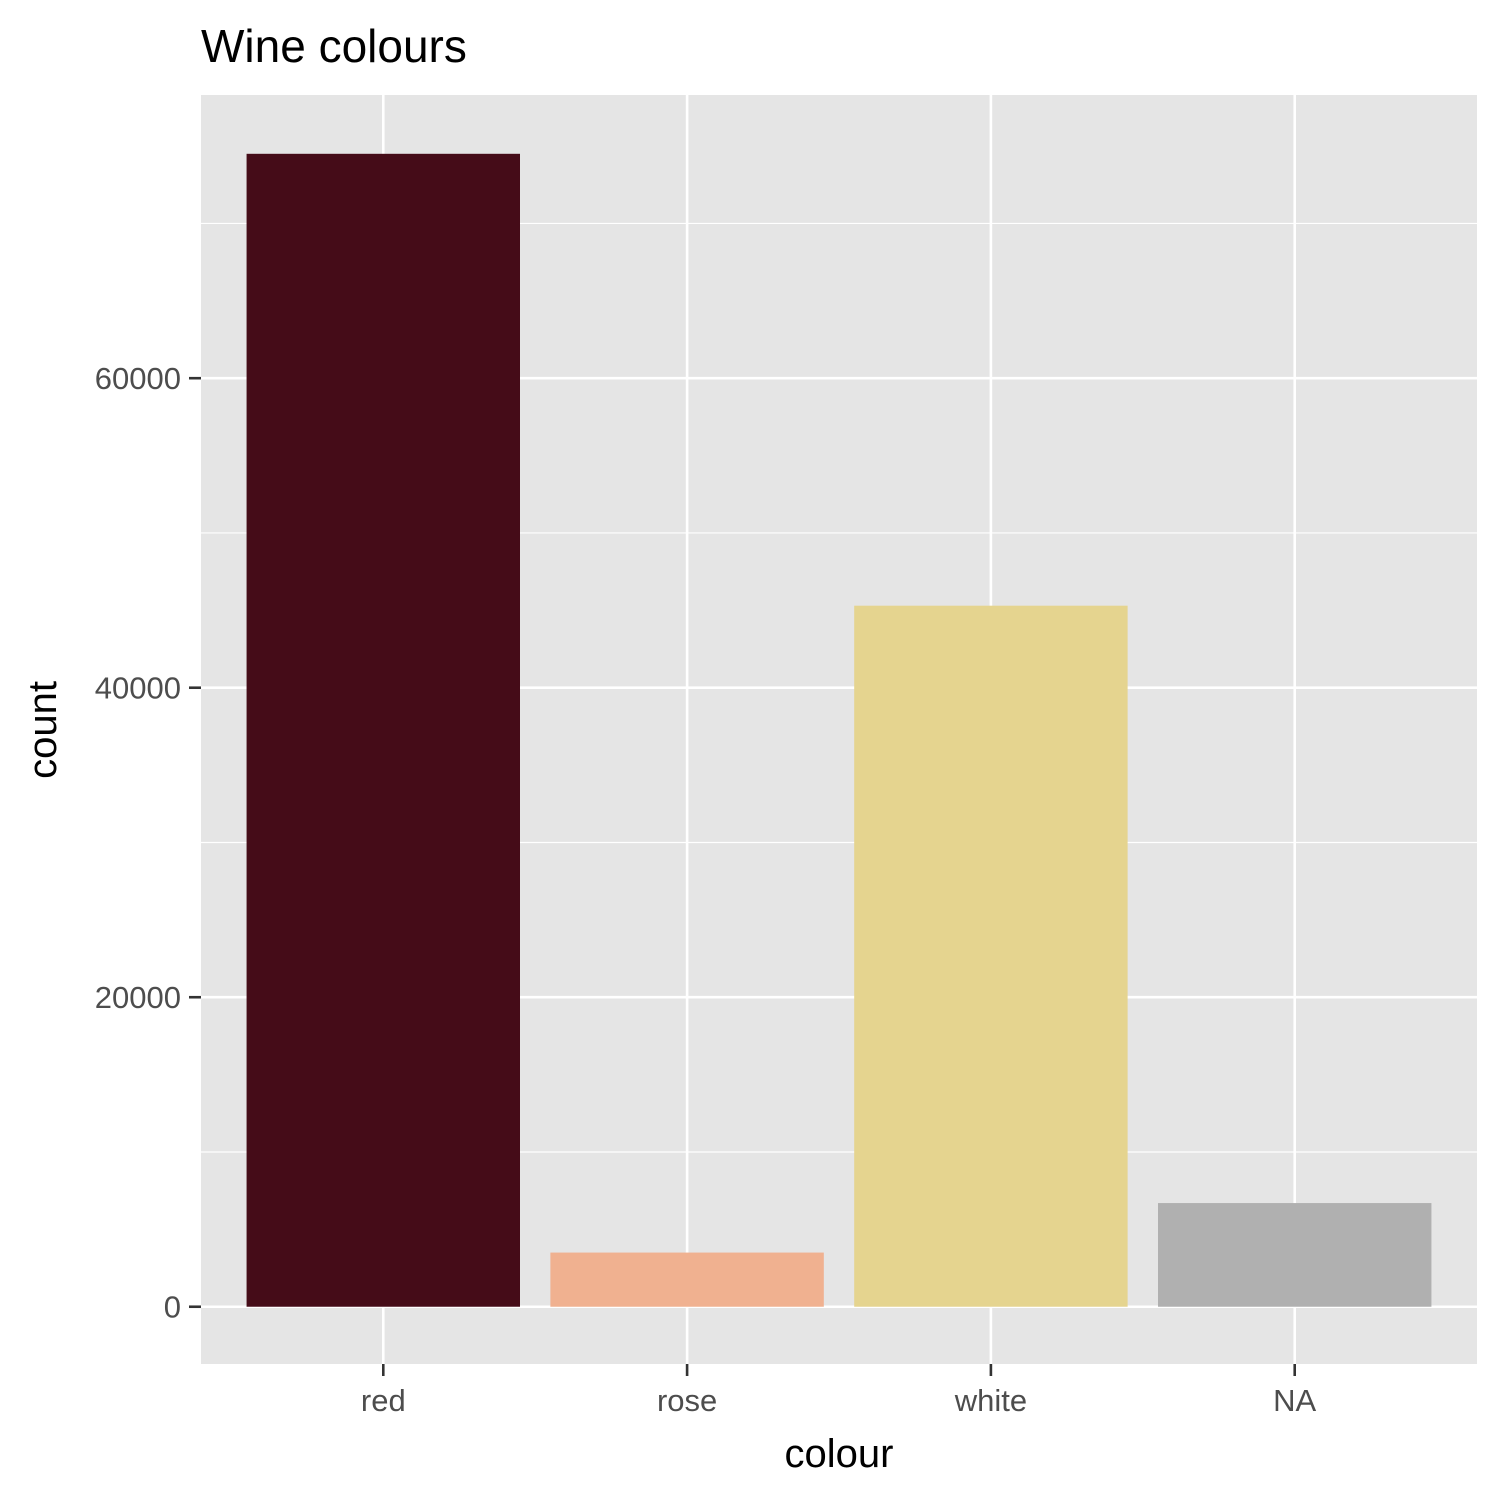 The width and height of the screenshot is (1500, 1500). I want to click on x-tick-label: NA, so click(1294, 1400).